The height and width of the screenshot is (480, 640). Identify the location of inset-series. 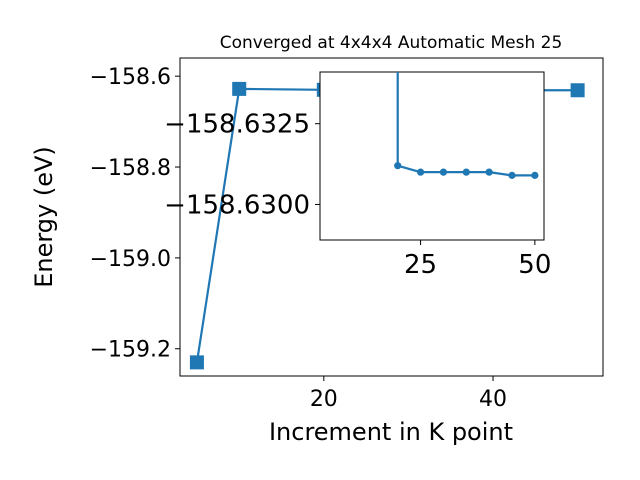
(466, 125).